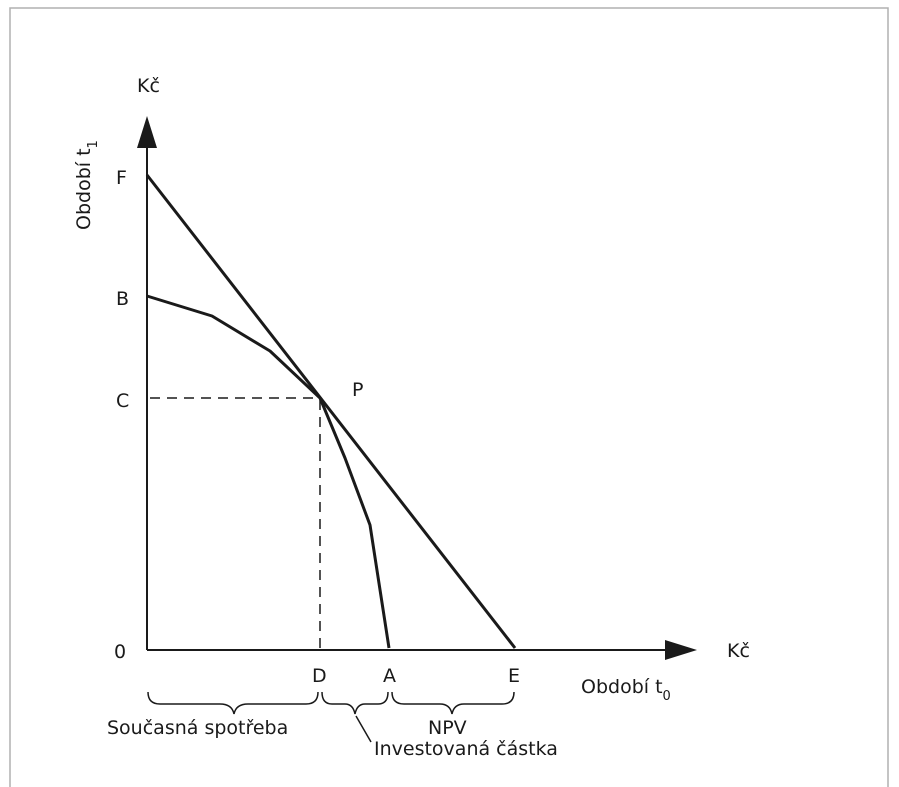 The height and width of the screenshot is (787, 899). Describe the element at coordinates (622, 687) in the screenshot. I see `x-axis-title-main: Období t` at that location.